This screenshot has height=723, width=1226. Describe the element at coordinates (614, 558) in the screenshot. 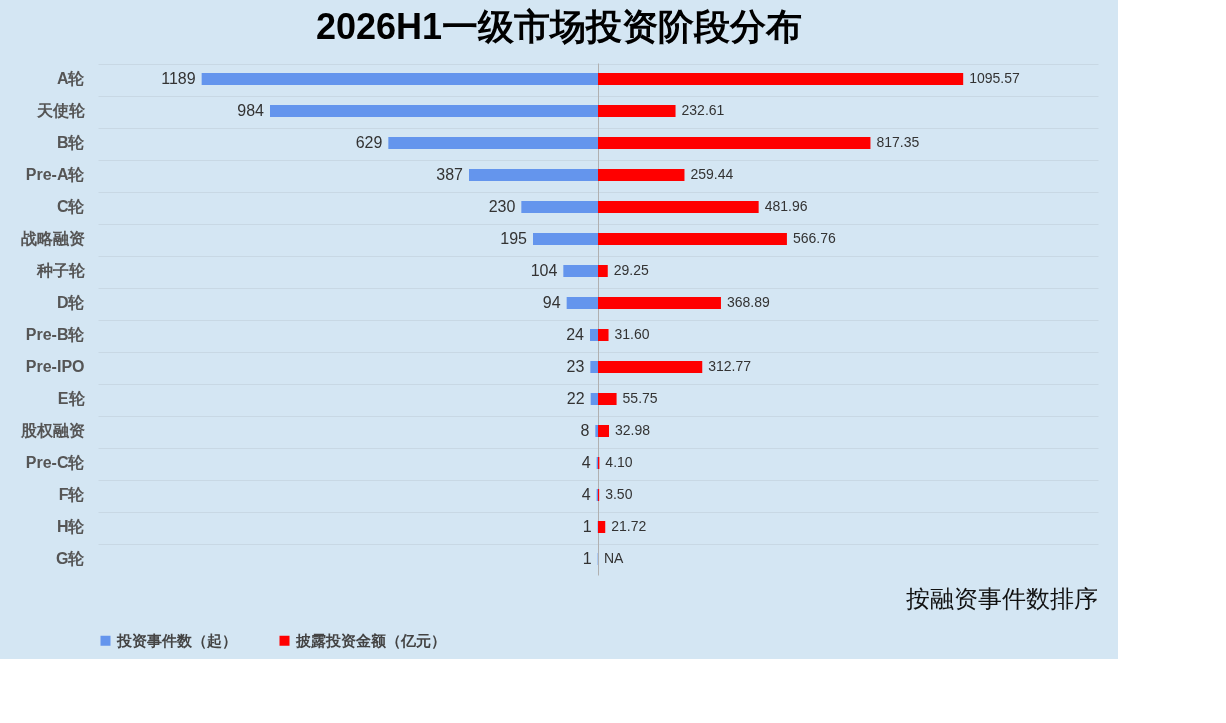

I see `text: NA` at that location.